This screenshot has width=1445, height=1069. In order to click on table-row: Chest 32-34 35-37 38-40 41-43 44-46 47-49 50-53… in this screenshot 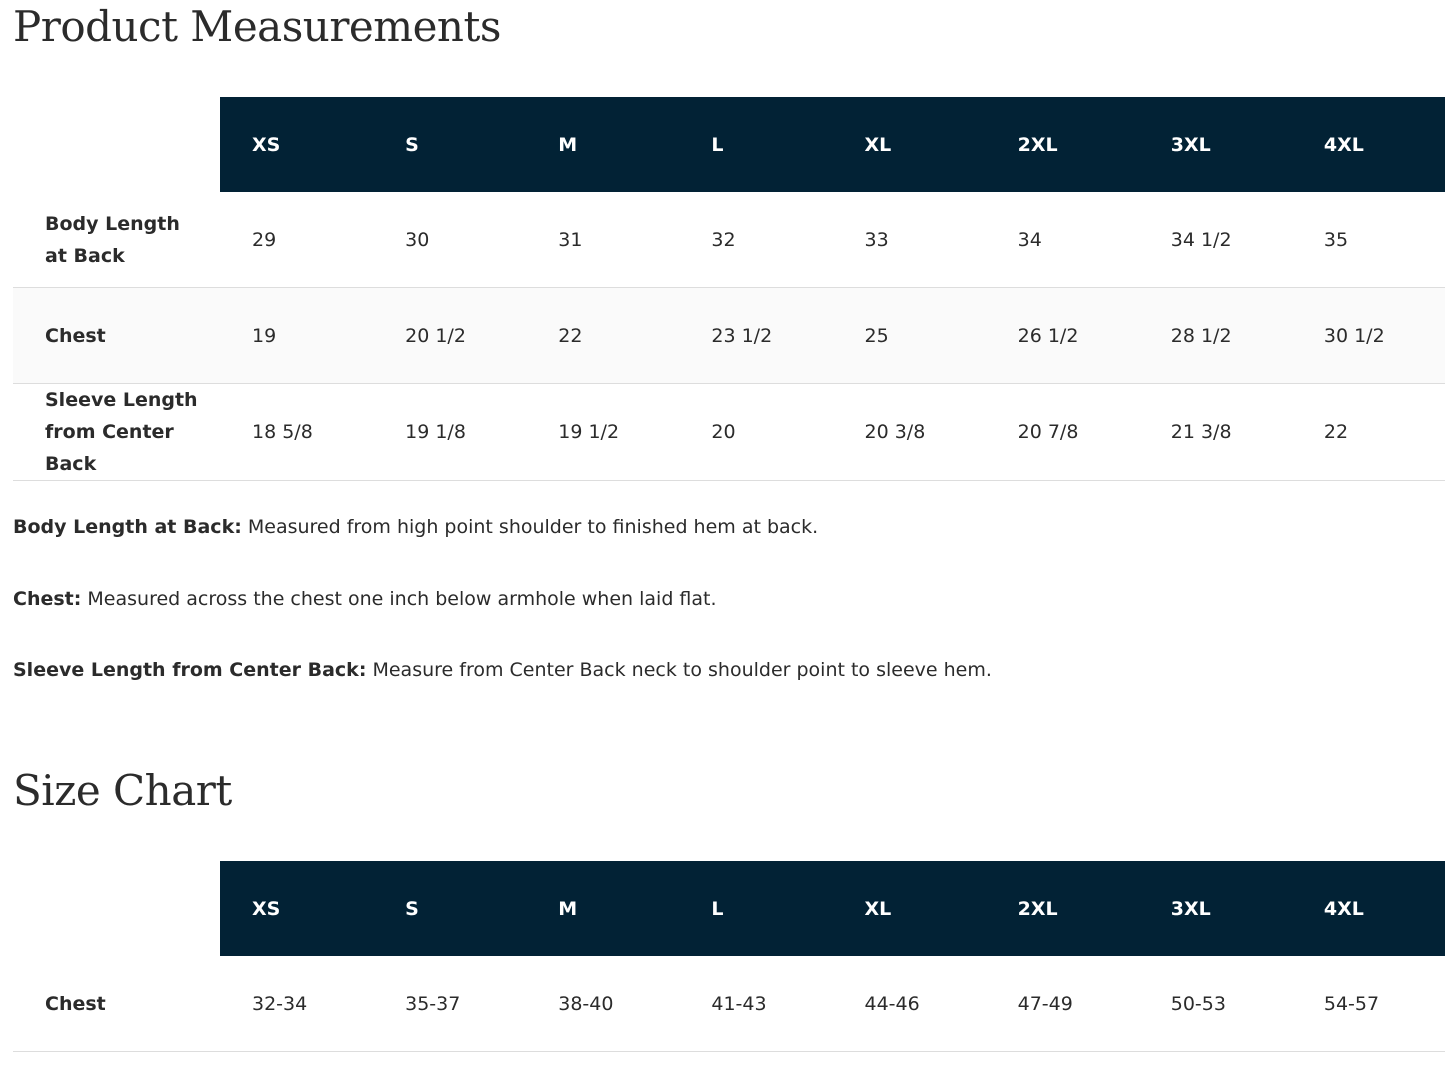, I will do `click(729, 1004)`.